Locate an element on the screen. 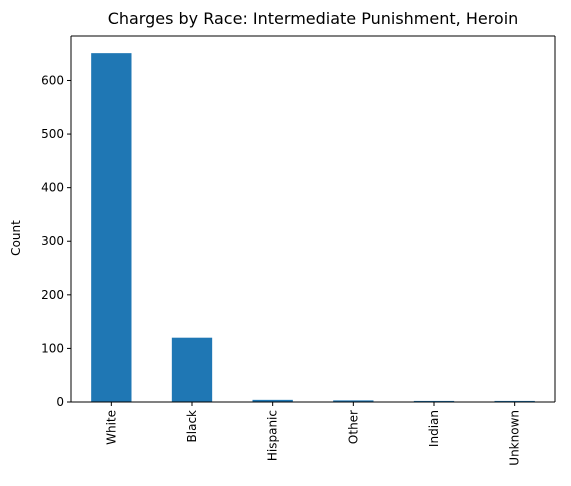 This screenshot has height=486, width=571. y-tick-label: 400 is located at coordinates (52, 188).